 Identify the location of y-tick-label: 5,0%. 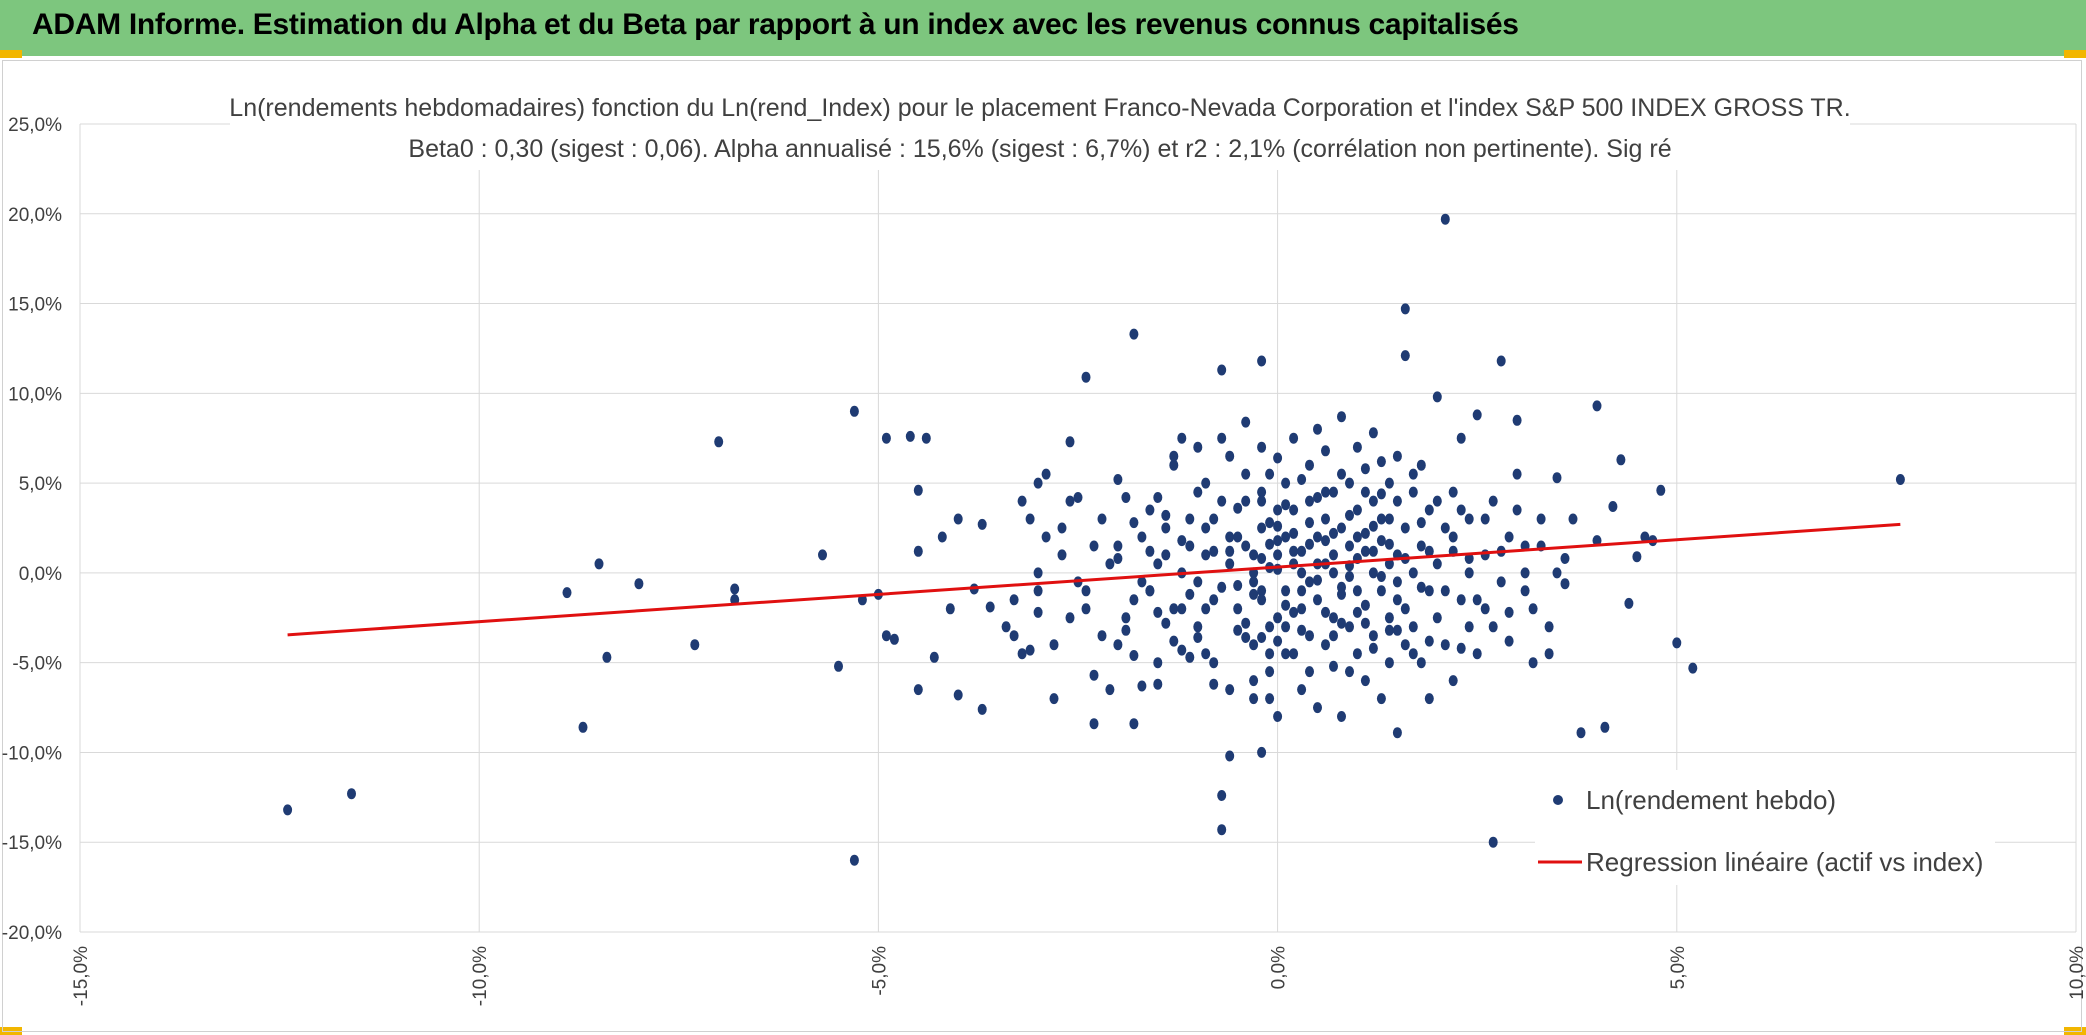
(40, 484).